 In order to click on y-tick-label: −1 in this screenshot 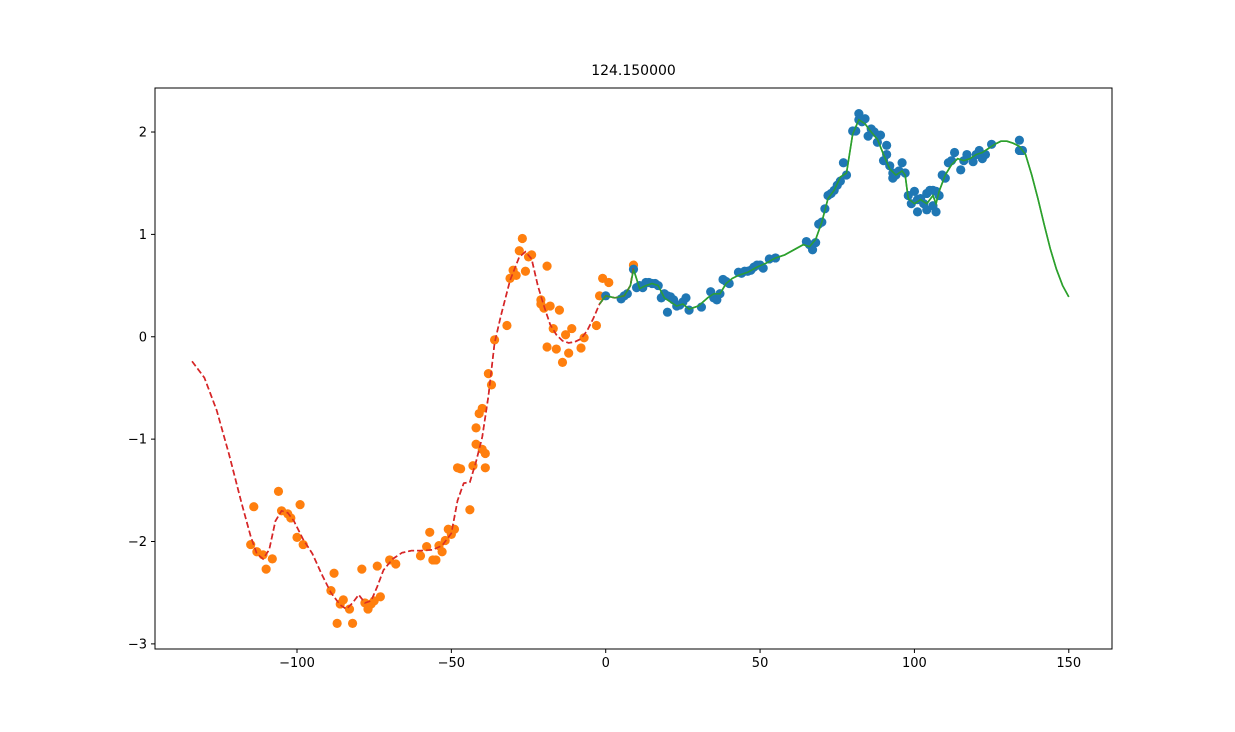, I will do `click(137, 440)`.